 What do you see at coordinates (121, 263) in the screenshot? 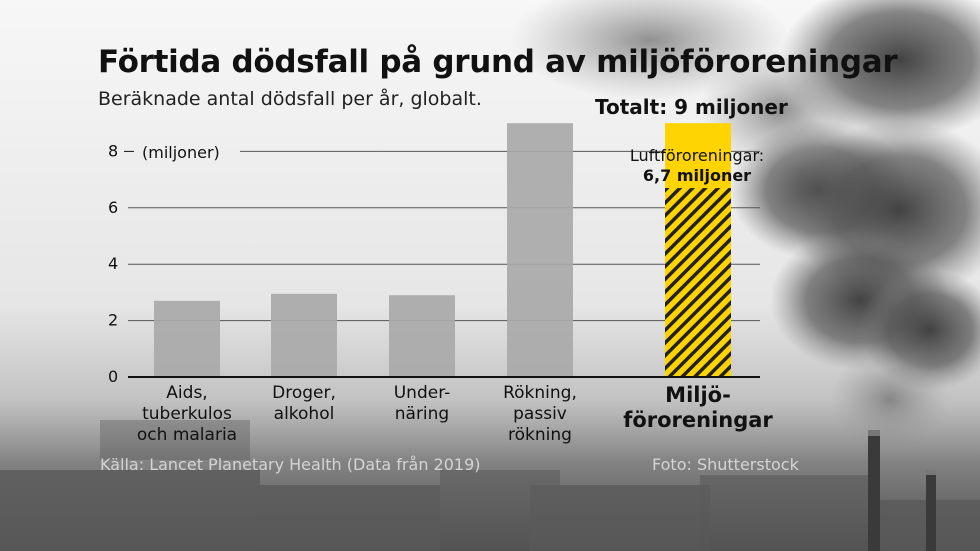
I see `y-axis-ticks: 0 2 4 6 8` at bounding box center [121, 263].